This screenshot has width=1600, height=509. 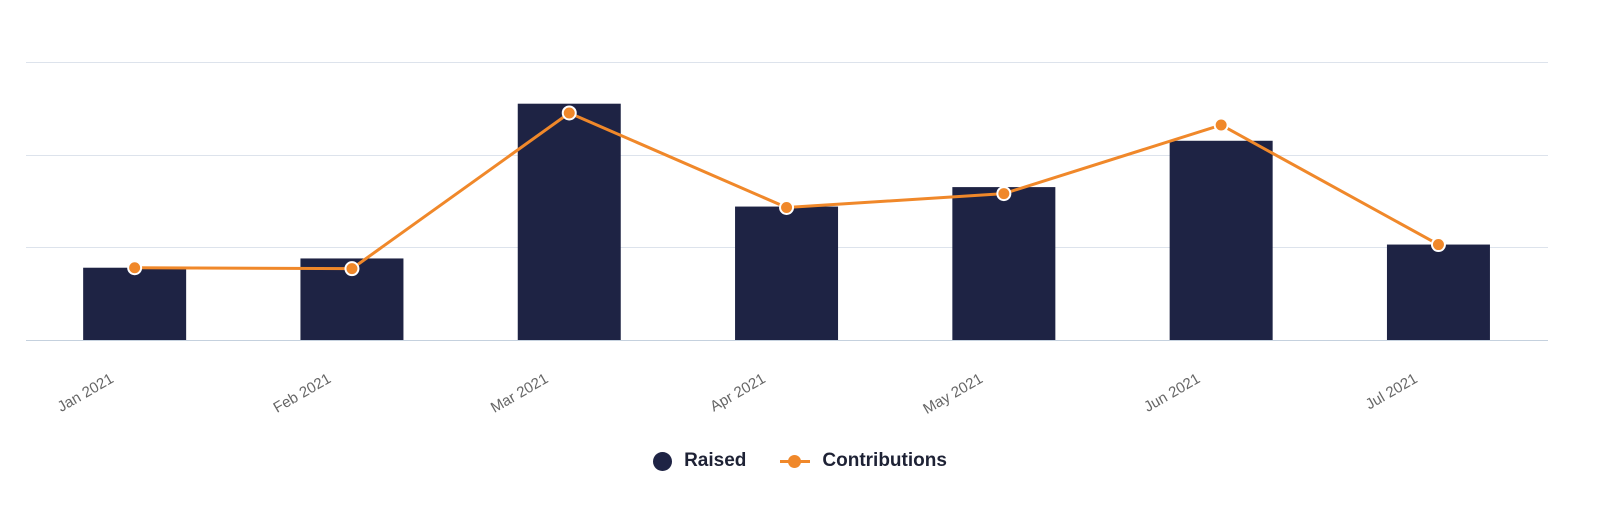 I want to click on legend-contributions-label: Contributions, so click(x=884, y=460).